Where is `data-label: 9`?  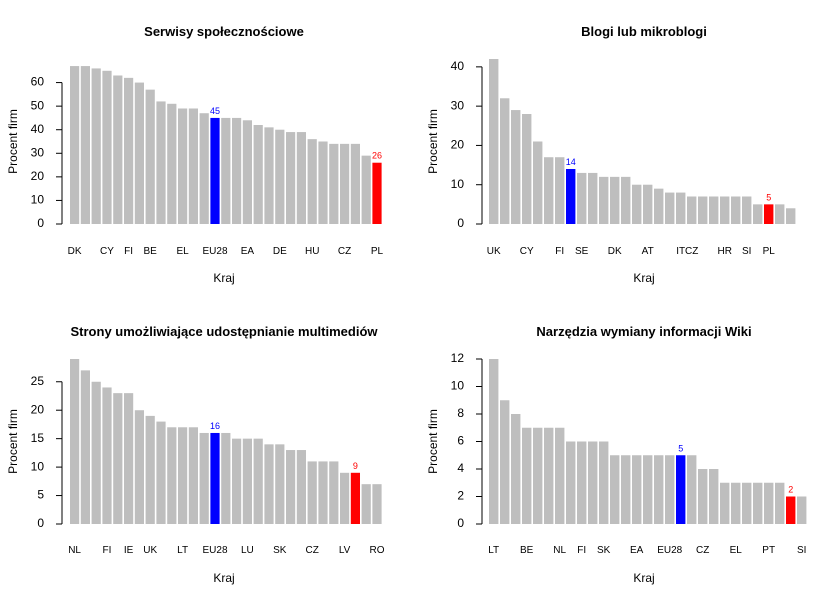 data-label: 9 is located at coordinates (355, 466).